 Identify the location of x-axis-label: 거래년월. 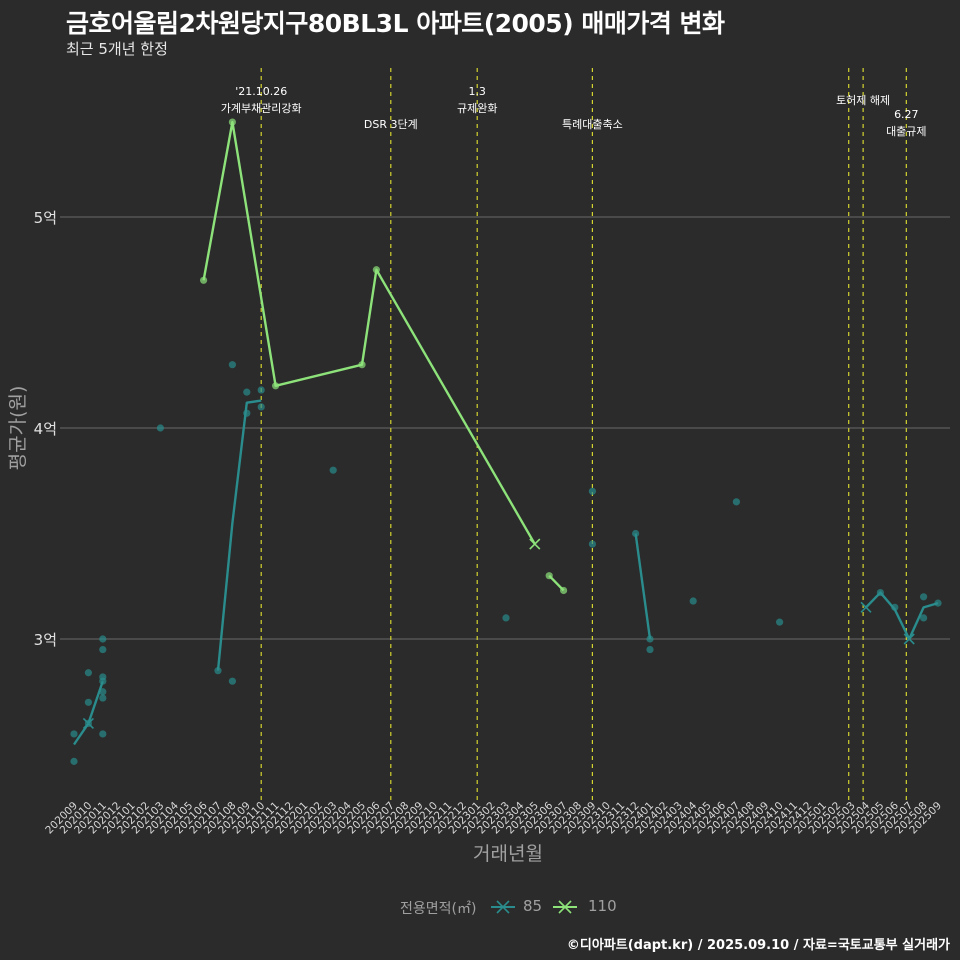
(508, 854).